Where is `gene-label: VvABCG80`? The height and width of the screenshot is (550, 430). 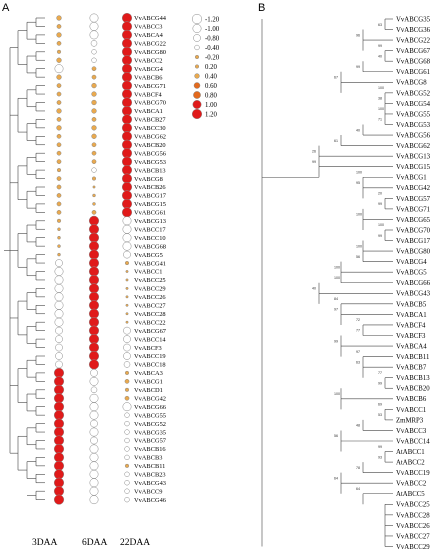
gene-label: VvABCG80 is located at coordinates (150, 52).